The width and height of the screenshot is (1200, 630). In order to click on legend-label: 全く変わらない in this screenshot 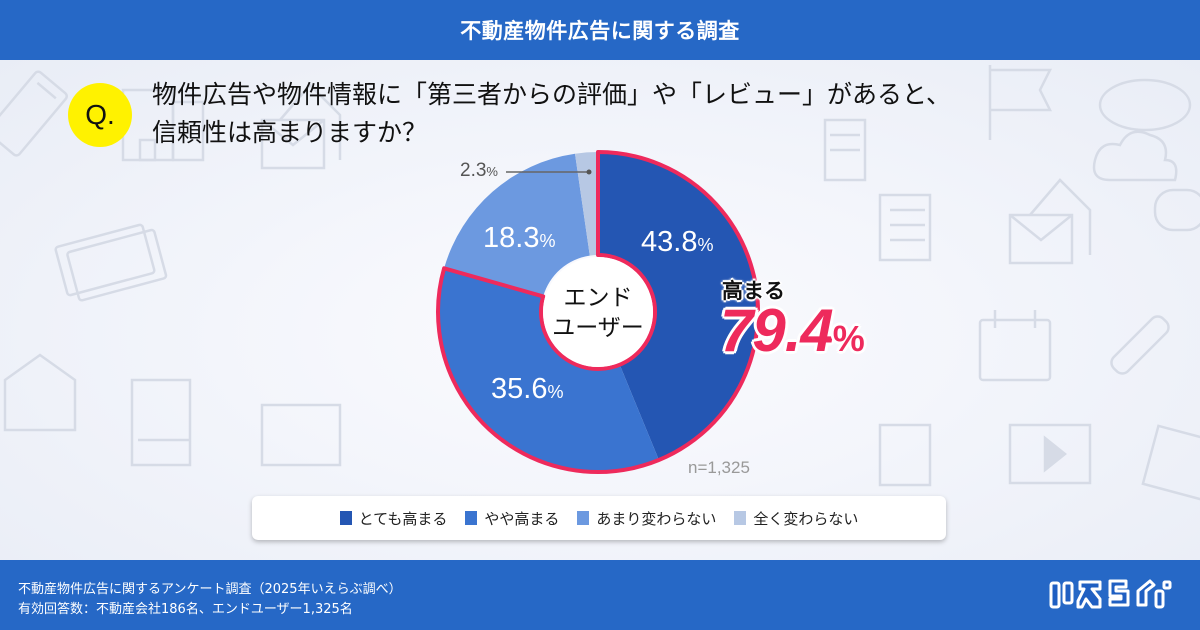, I will do `click(806, 518)`.